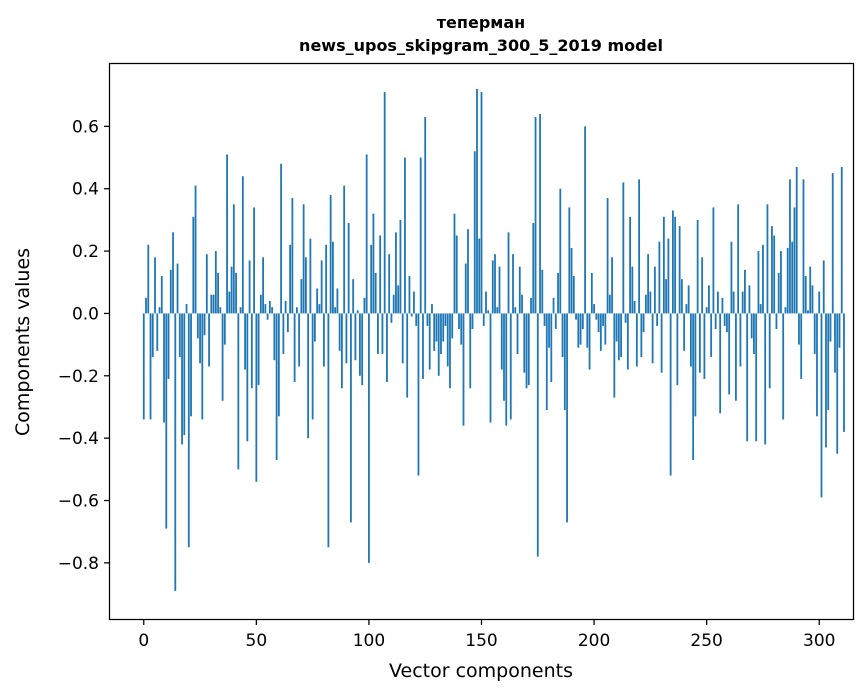  Describe the element at coordinates (481, 45) in the screenshot. I see `chart-title-line2: news_upos_skipgram_300_5_2019 model` at that location.